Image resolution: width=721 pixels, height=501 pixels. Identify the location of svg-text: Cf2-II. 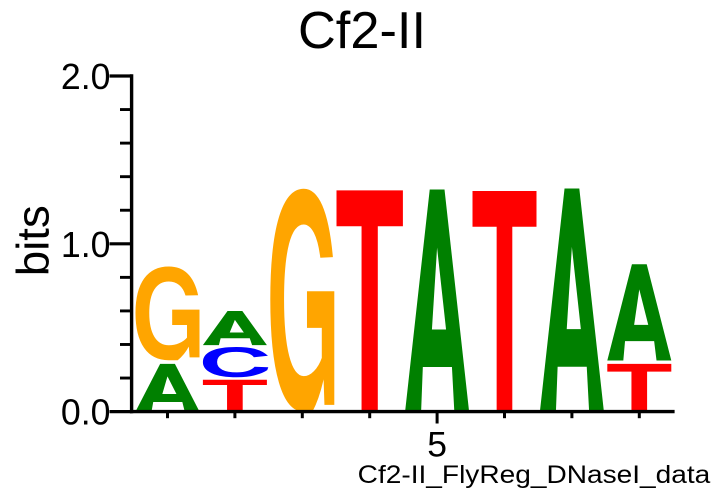
(362, 31).